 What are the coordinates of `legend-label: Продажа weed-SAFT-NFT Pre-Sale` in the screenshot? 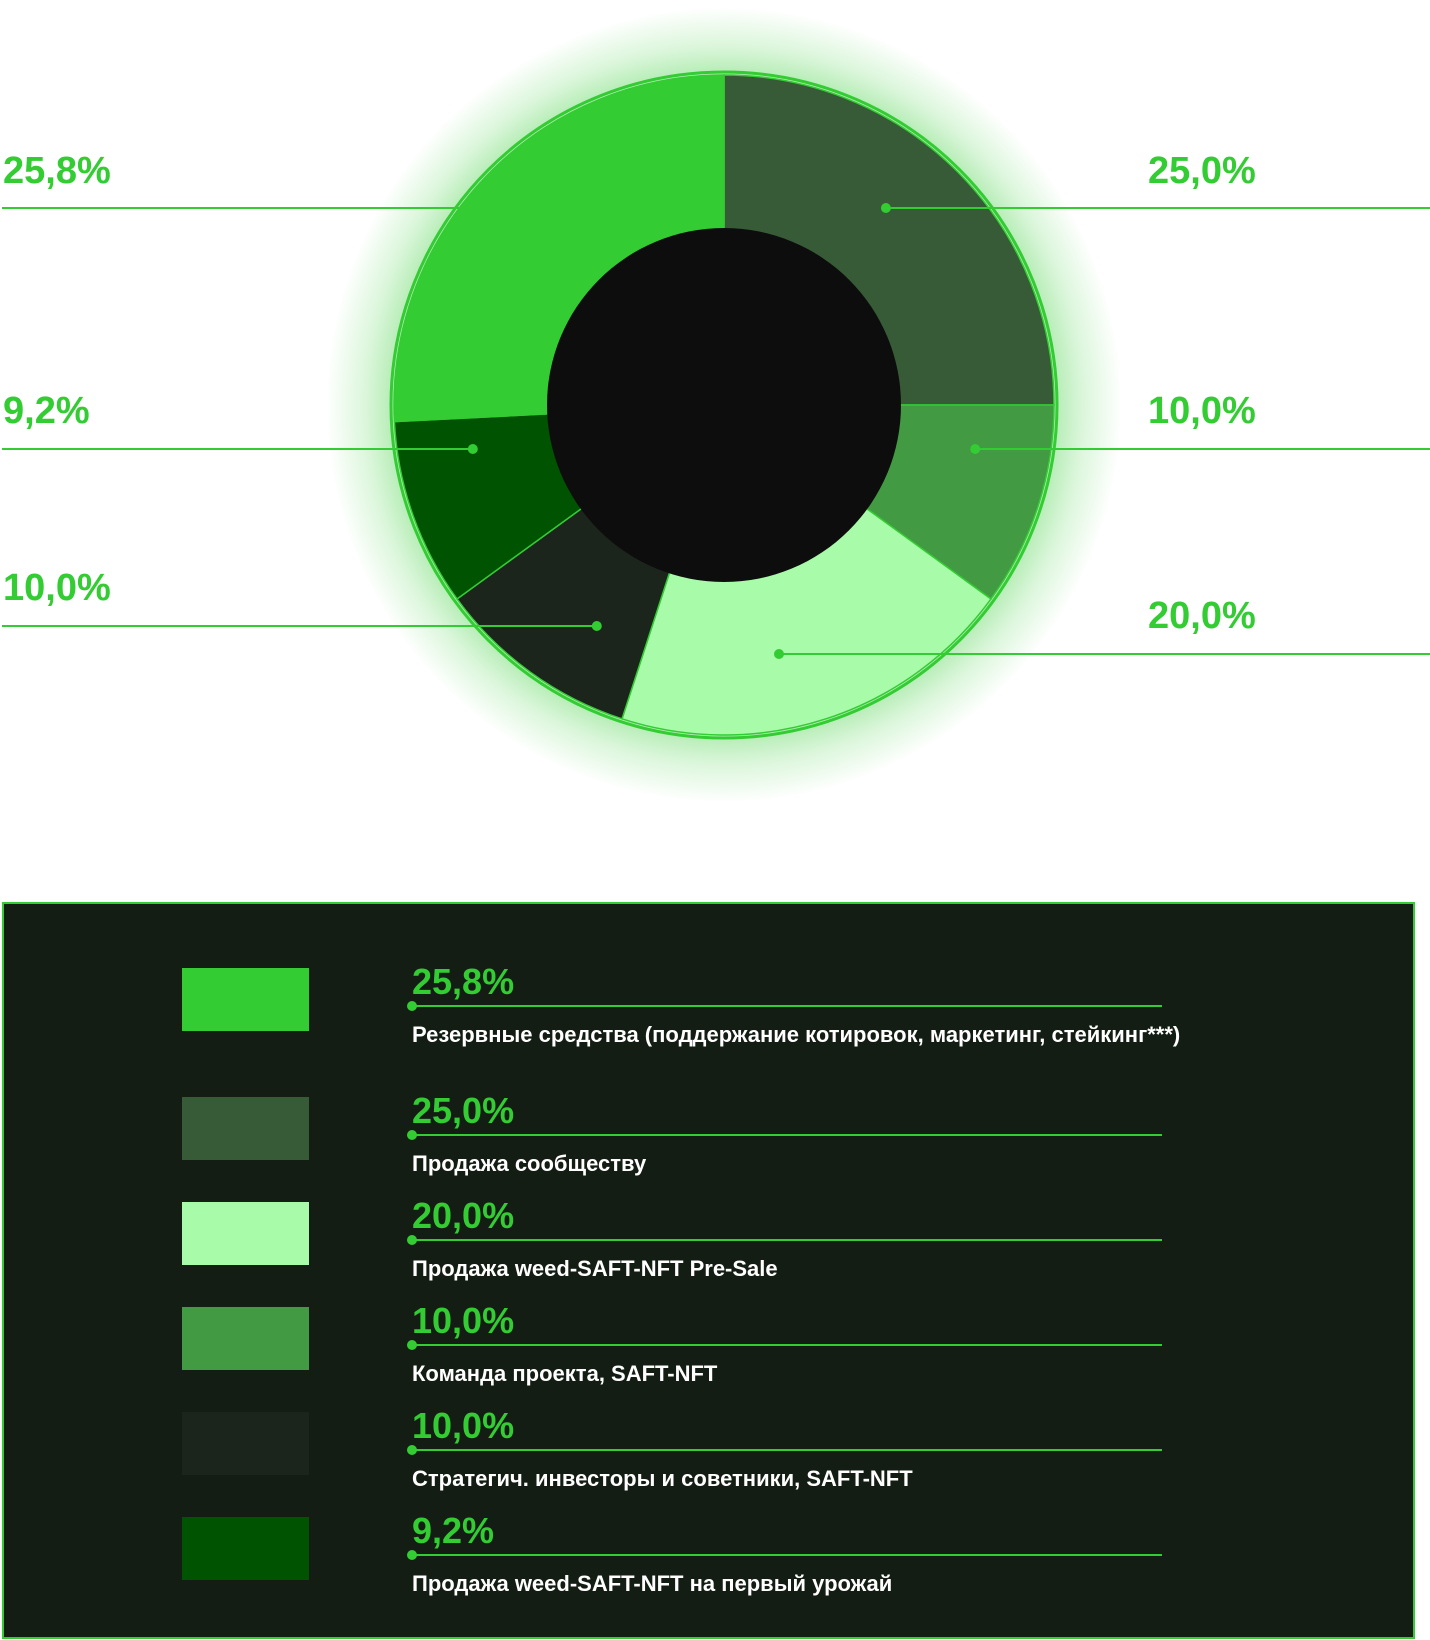 It's located at (595, 1268).